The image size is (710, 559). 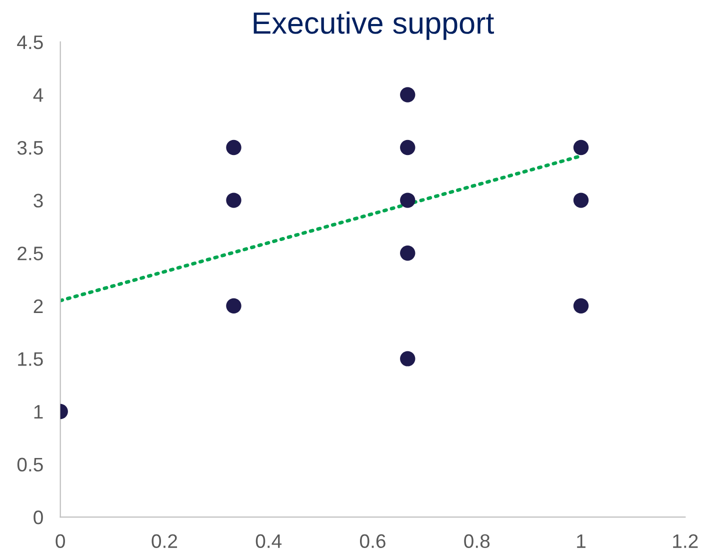 What do you see at coordinates (685, 541) in the screenshot?
I see `x-tick-label: 1.2` at bounding box center [685, 541].